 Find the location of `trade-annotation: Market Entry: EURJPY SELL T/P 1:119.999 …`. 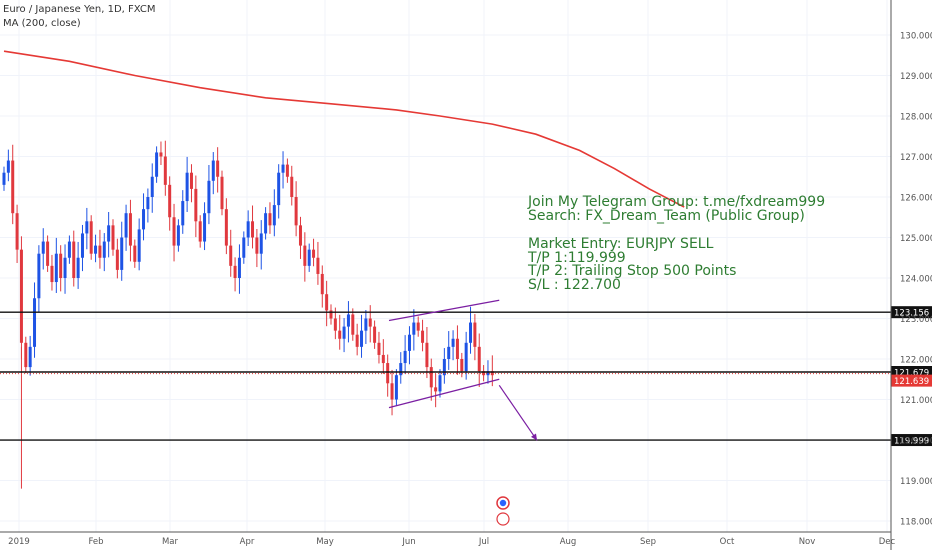

trade-annotation: Market Entry: EURJPY SELL T/P 1:119.999 … is located at coordinates (632, 264).